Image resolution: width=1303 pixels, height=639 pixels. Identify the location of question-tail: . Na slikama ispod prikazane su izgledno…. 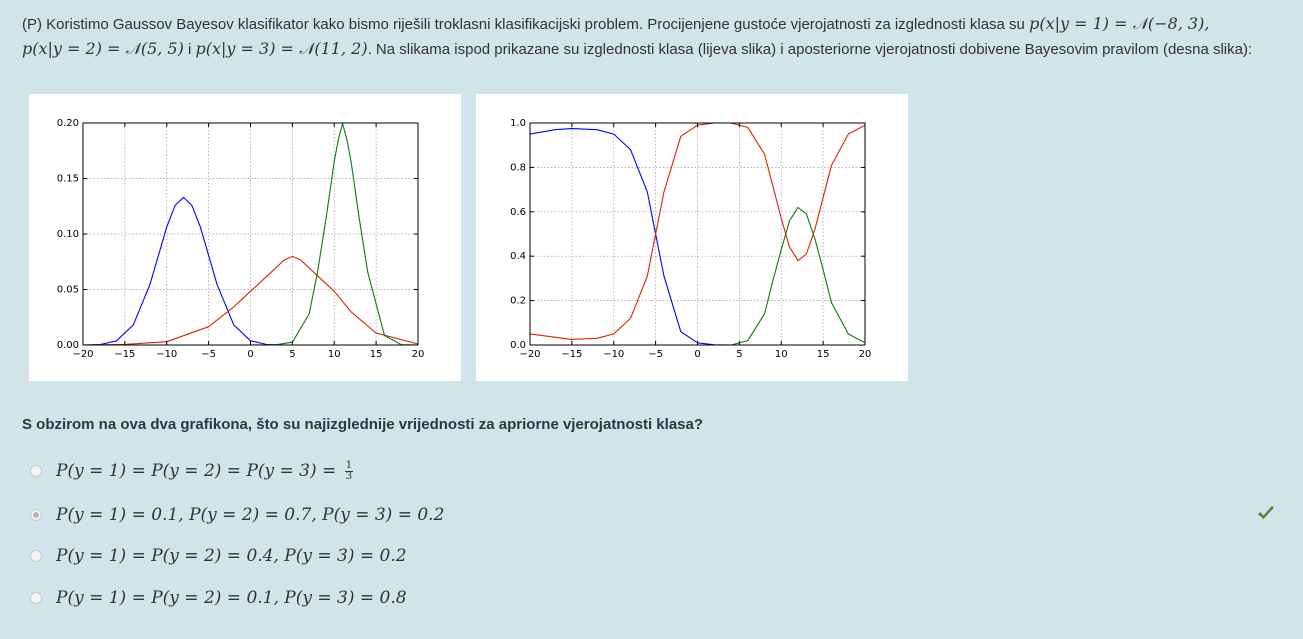
(810, 49).